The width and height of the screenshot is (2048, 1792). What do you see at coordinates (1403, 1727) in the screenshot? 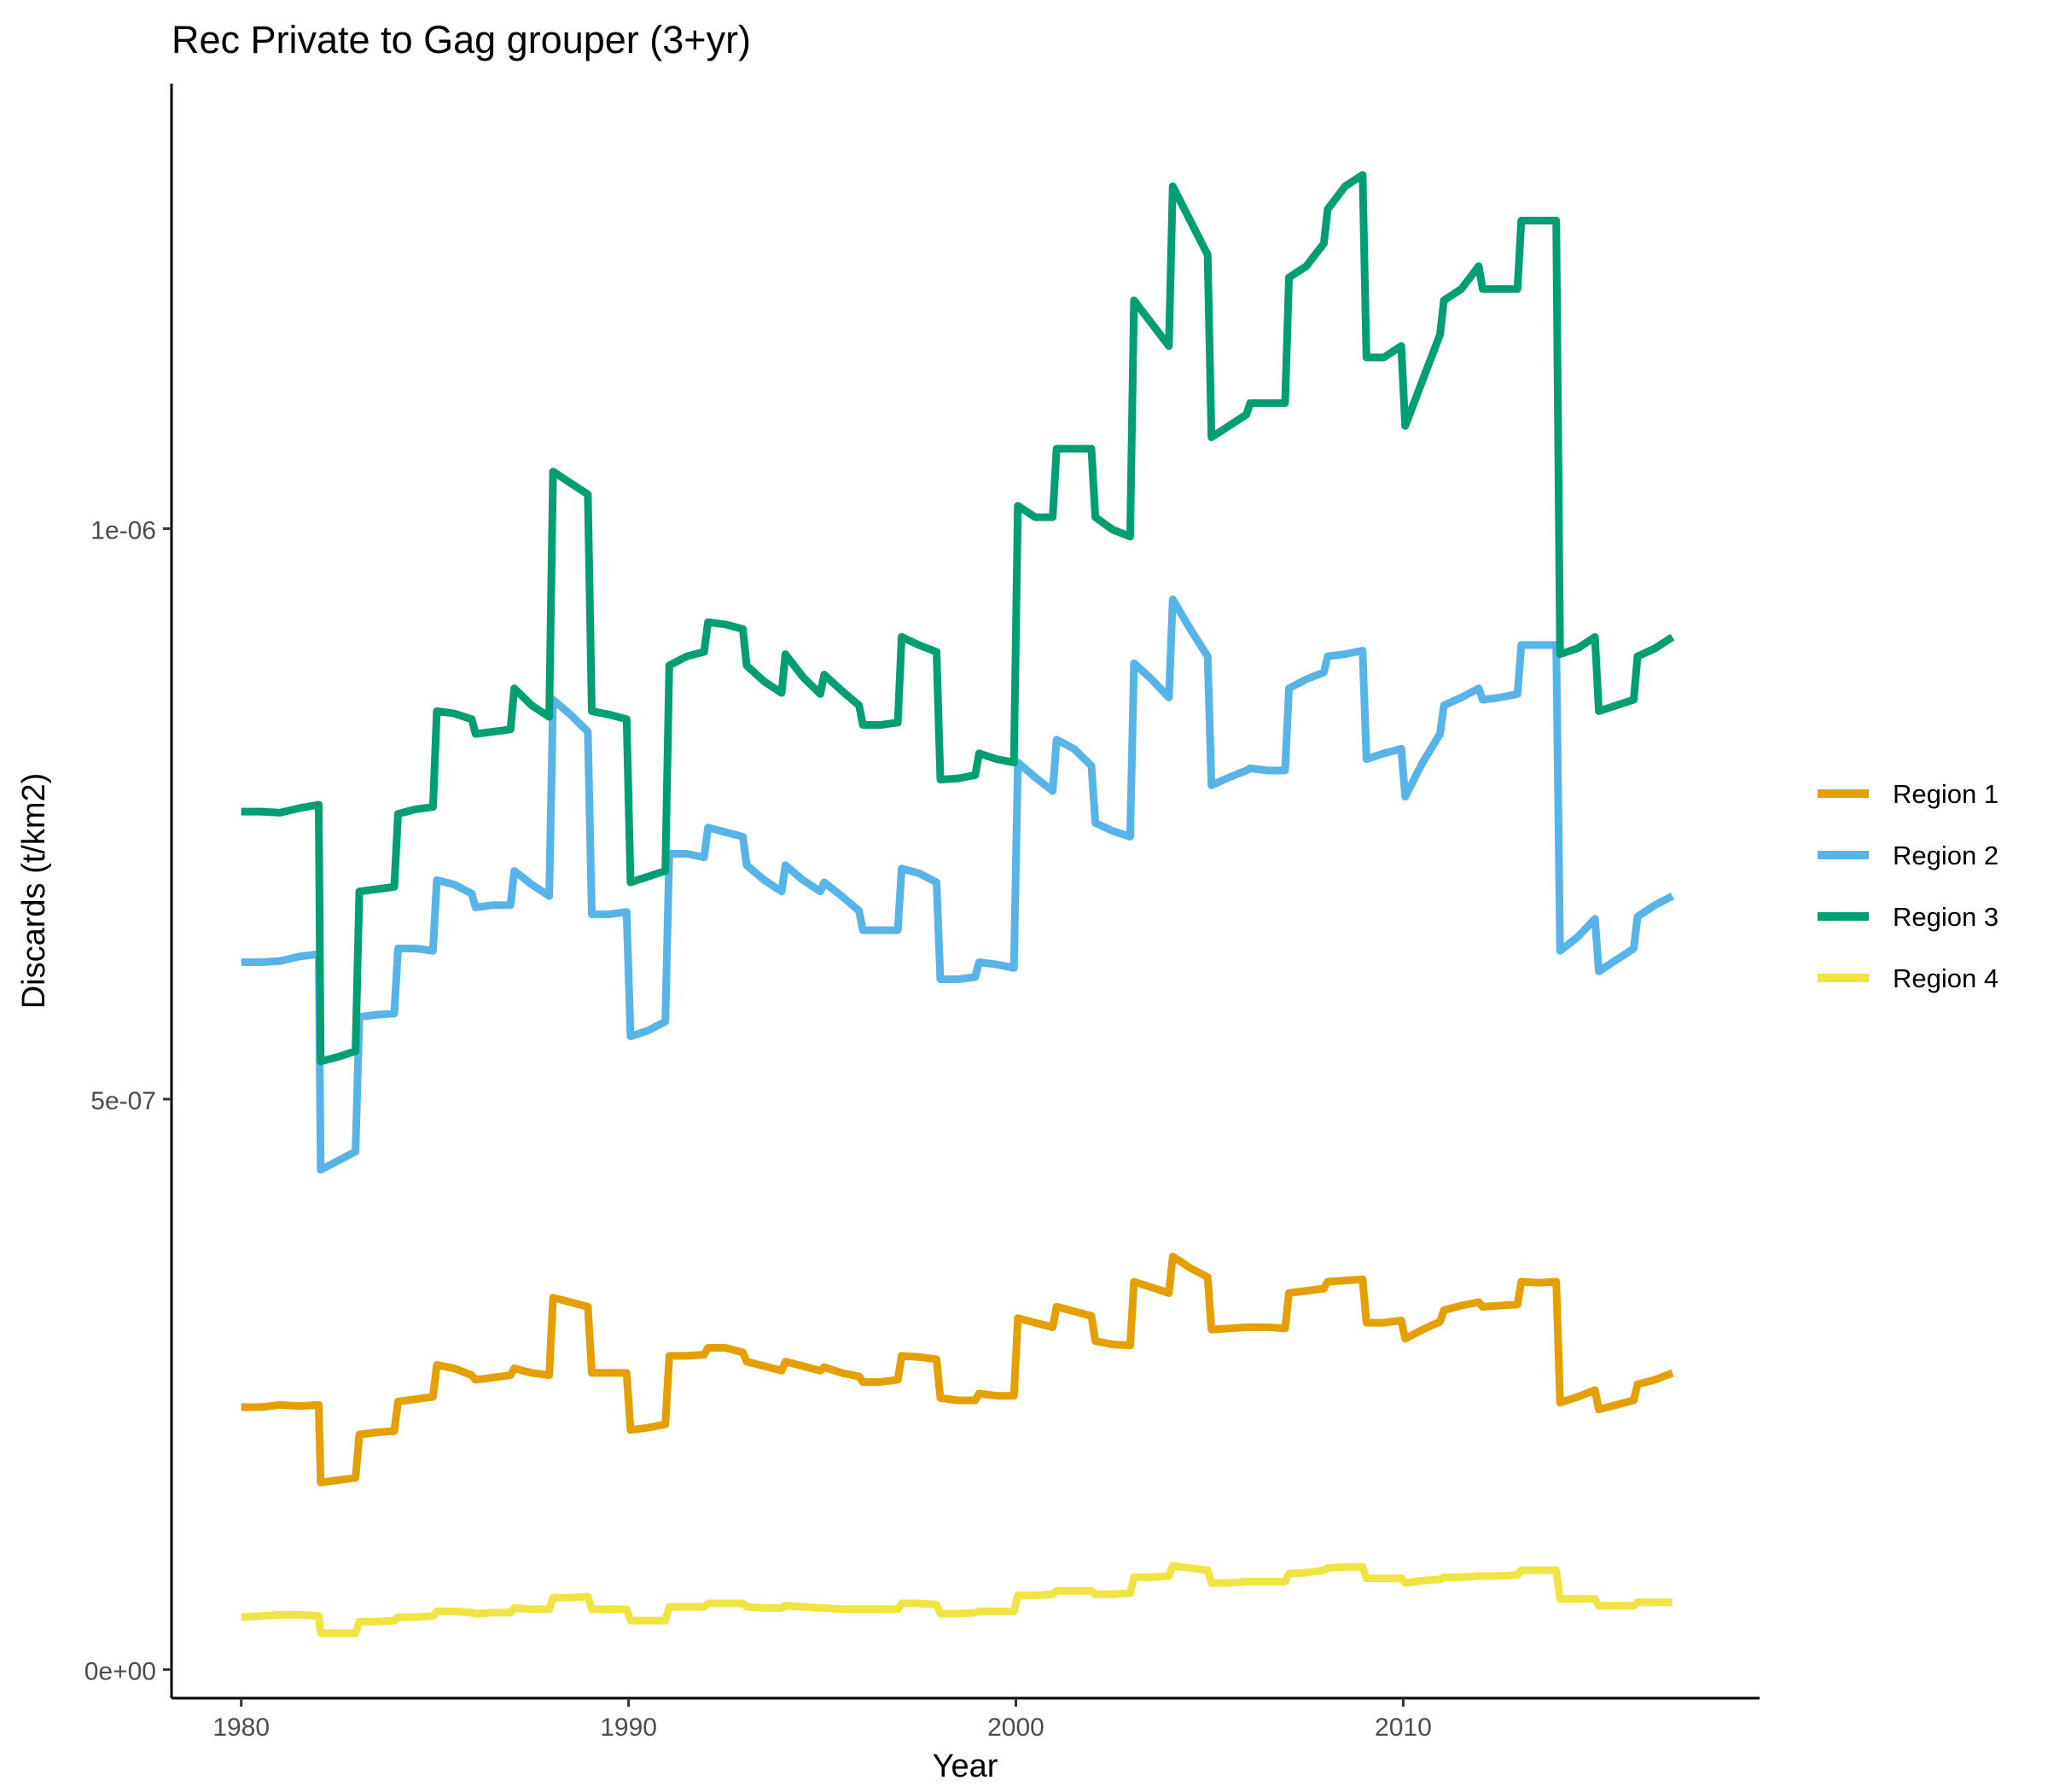
I see `x-tick-label: 2010` at bounding box center [1403, 1727].